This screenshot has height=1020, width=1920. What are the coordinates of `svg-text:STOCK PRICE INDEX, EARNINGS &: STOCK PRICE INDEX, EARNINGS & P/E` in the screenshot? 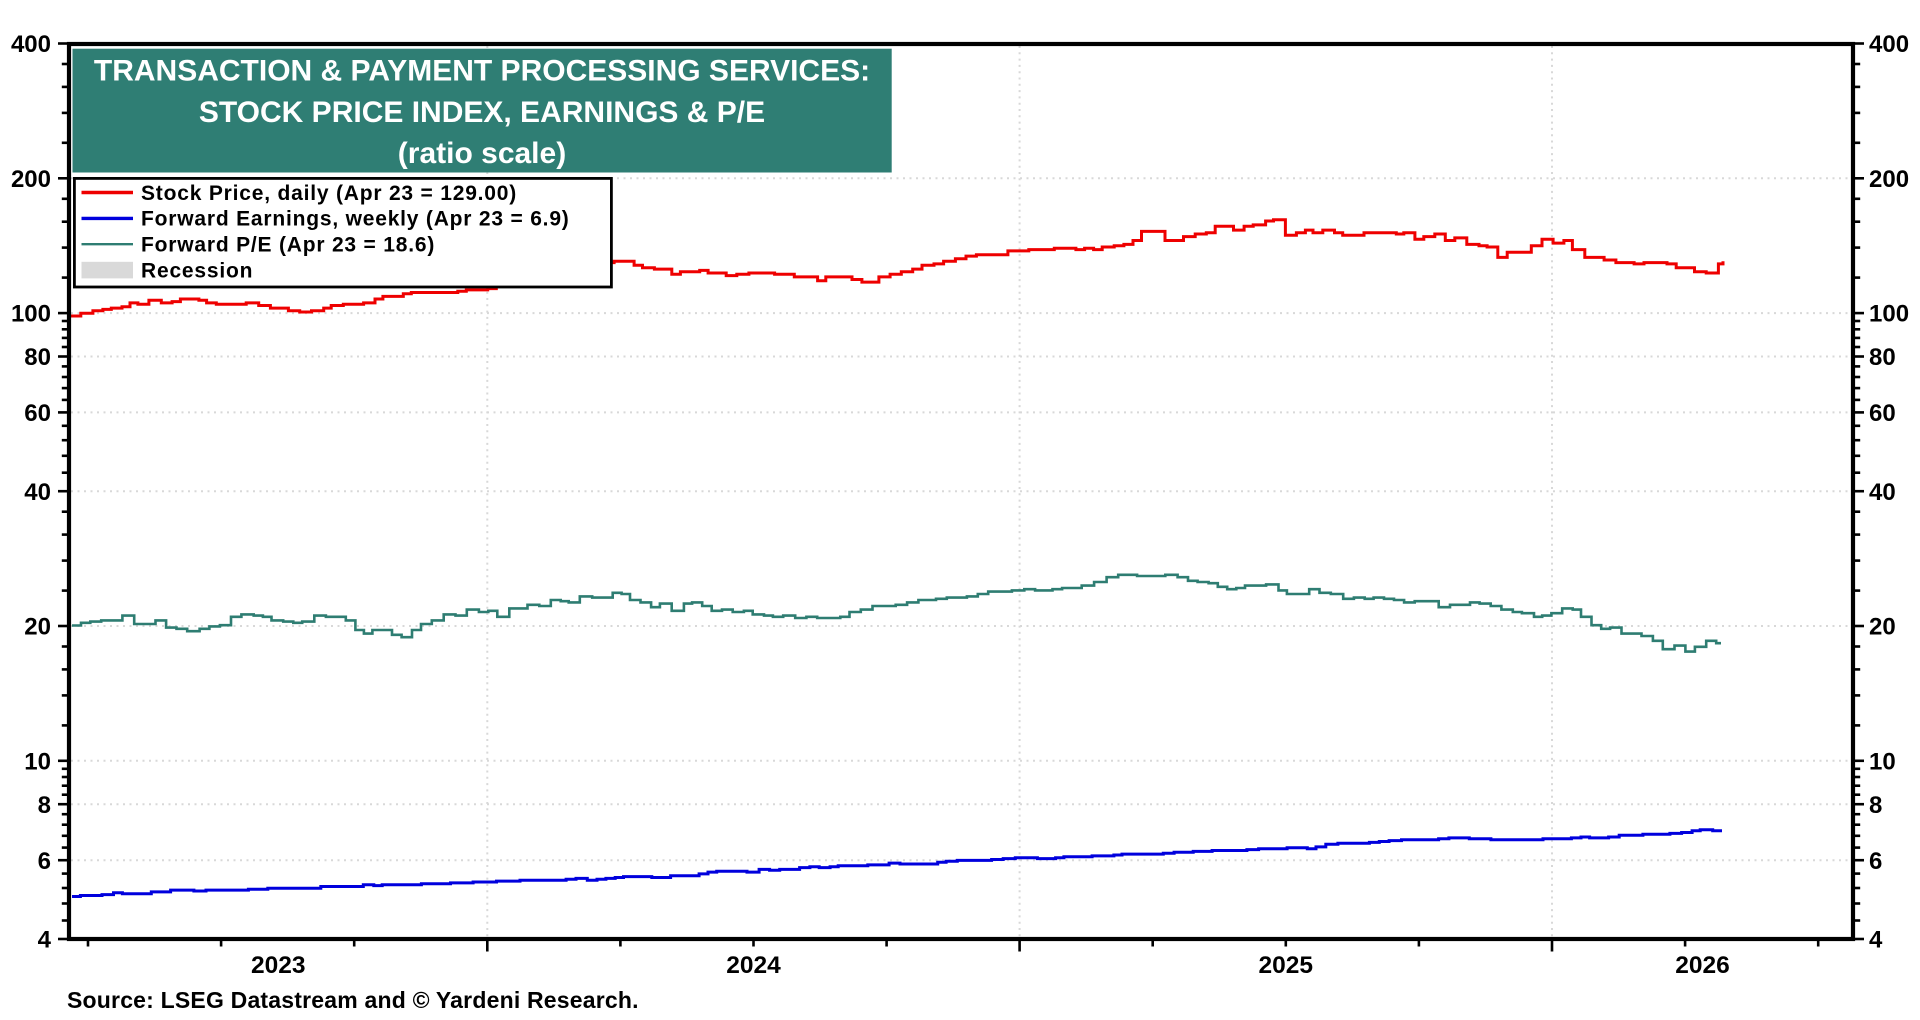 It's located at (482, 112).